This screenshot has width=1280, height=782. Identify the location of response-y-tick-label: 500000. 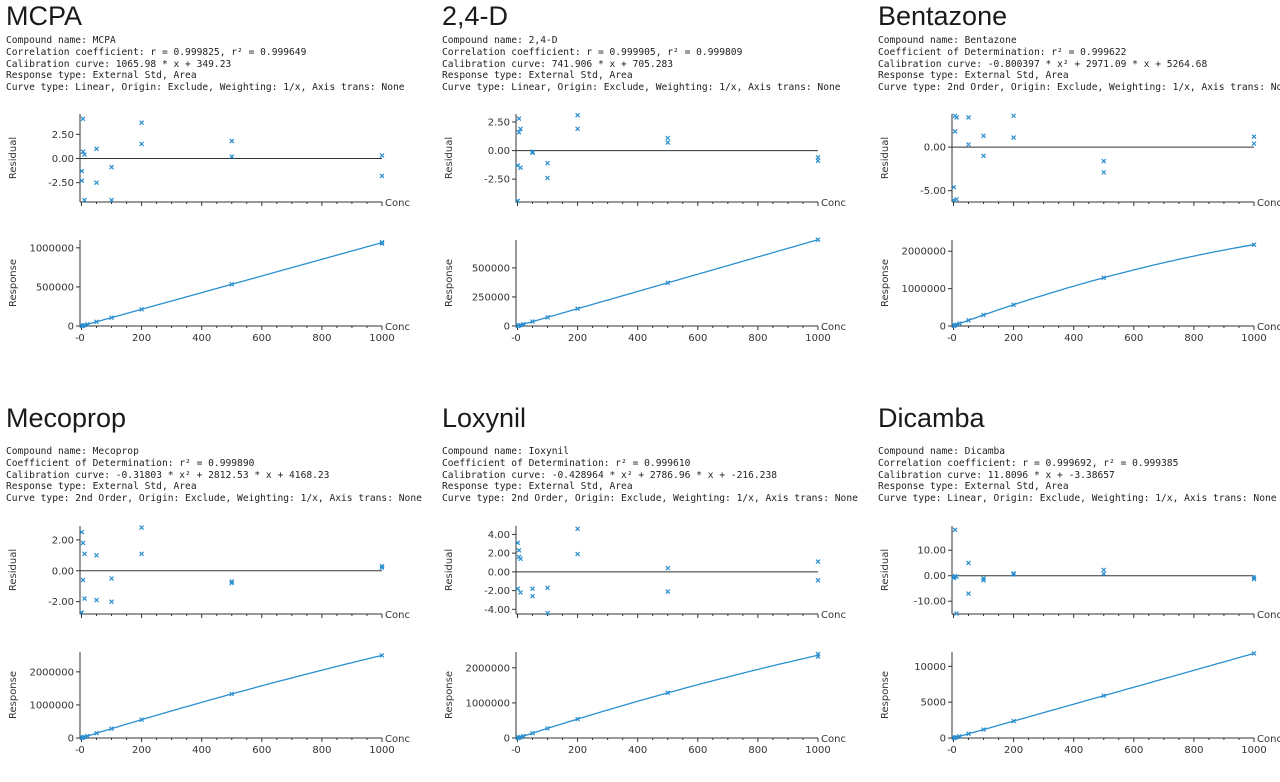
(55, 287).